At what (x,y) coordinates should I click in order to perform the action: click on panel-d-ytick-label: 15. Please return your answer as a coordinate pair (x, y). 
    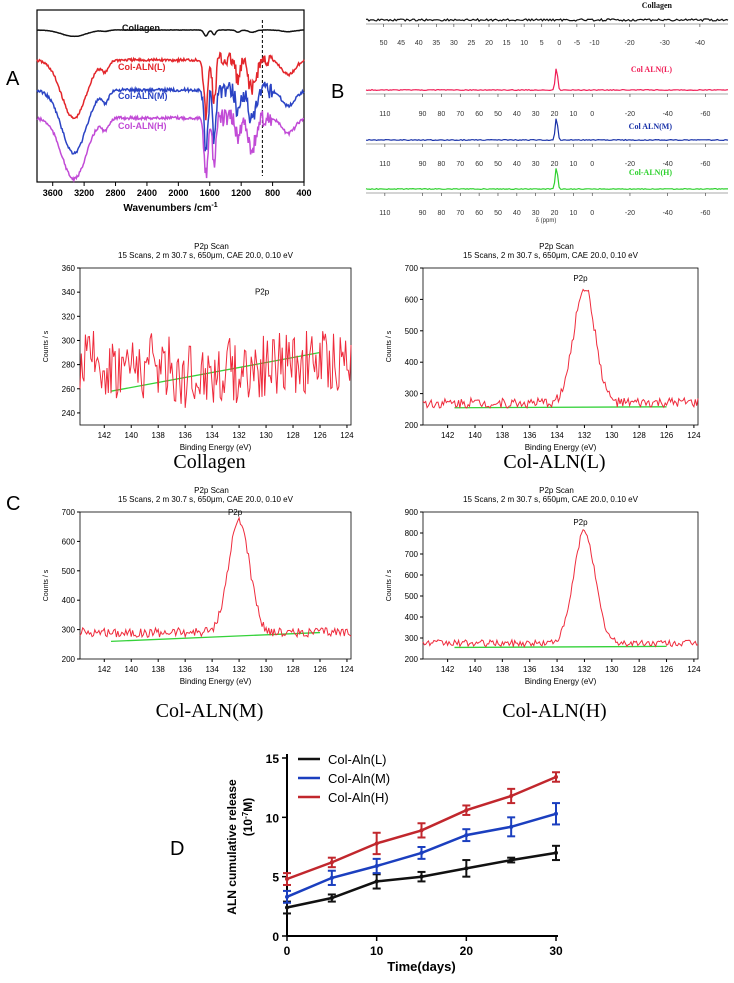
    Looking at the image, I should click on (273, 759).